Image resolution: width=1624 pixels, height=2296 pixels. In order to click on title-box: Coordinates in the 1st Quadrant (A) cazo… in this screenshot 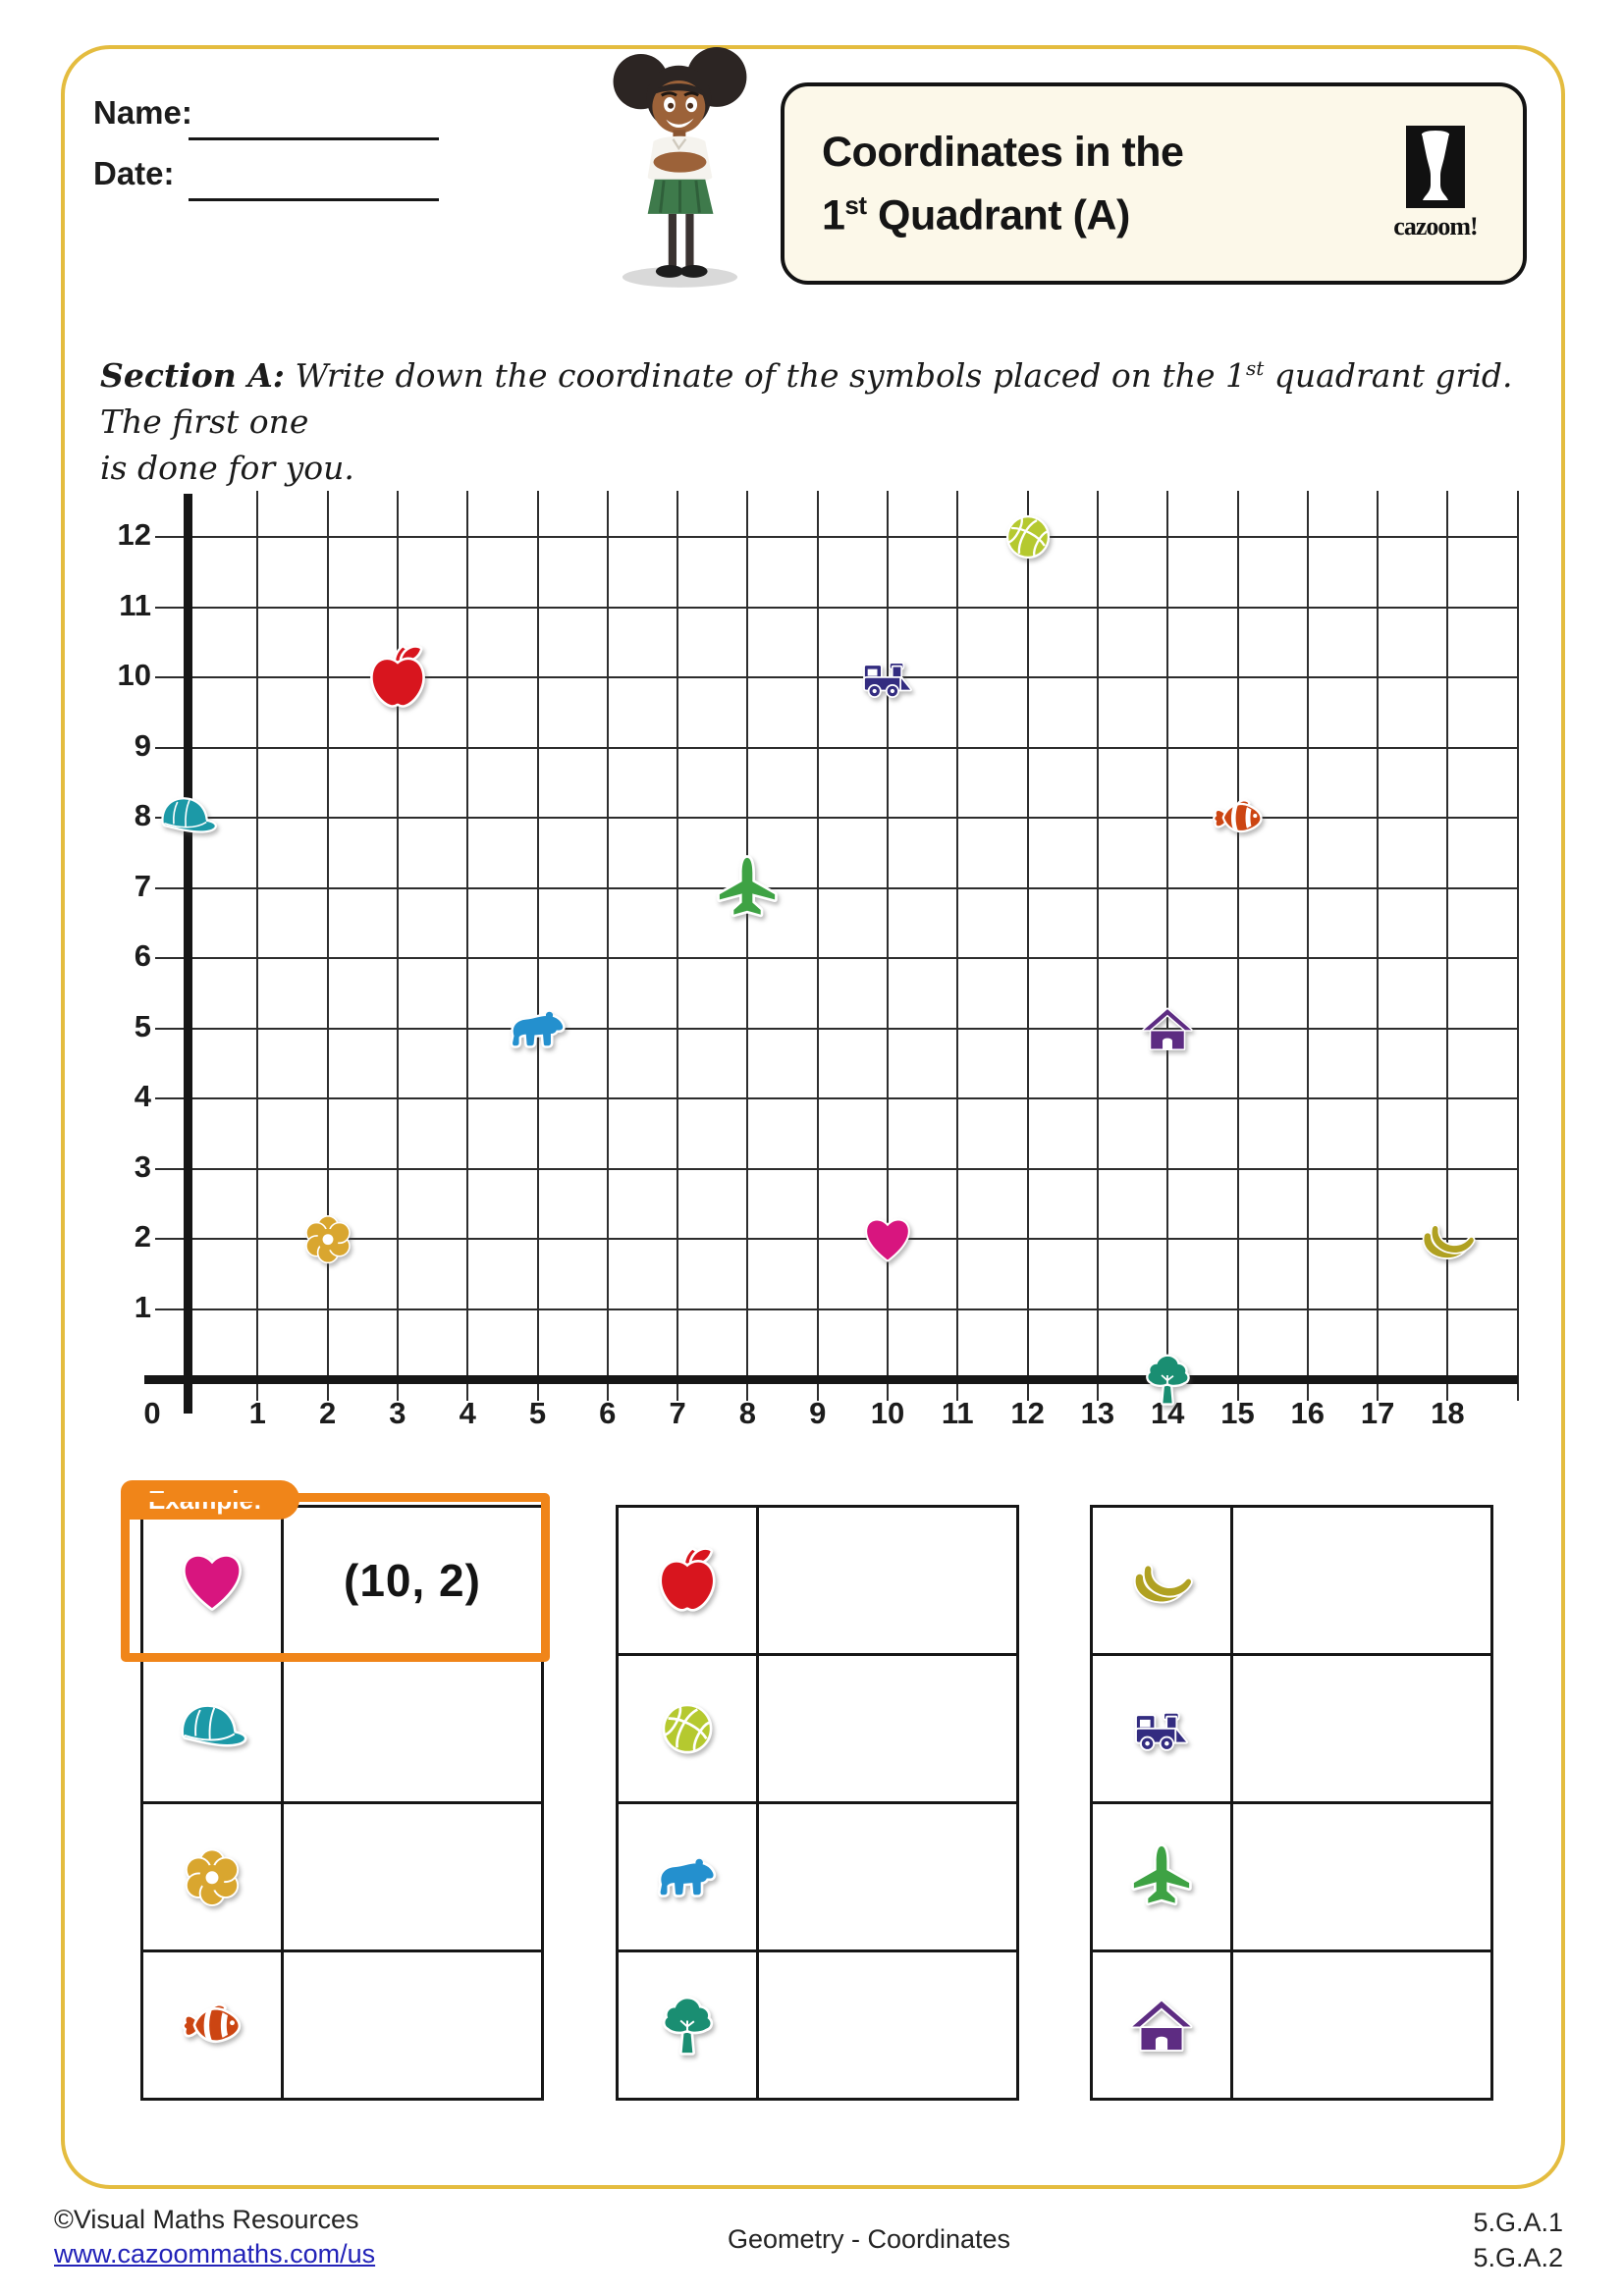, I will do `click(1154, 184)`.